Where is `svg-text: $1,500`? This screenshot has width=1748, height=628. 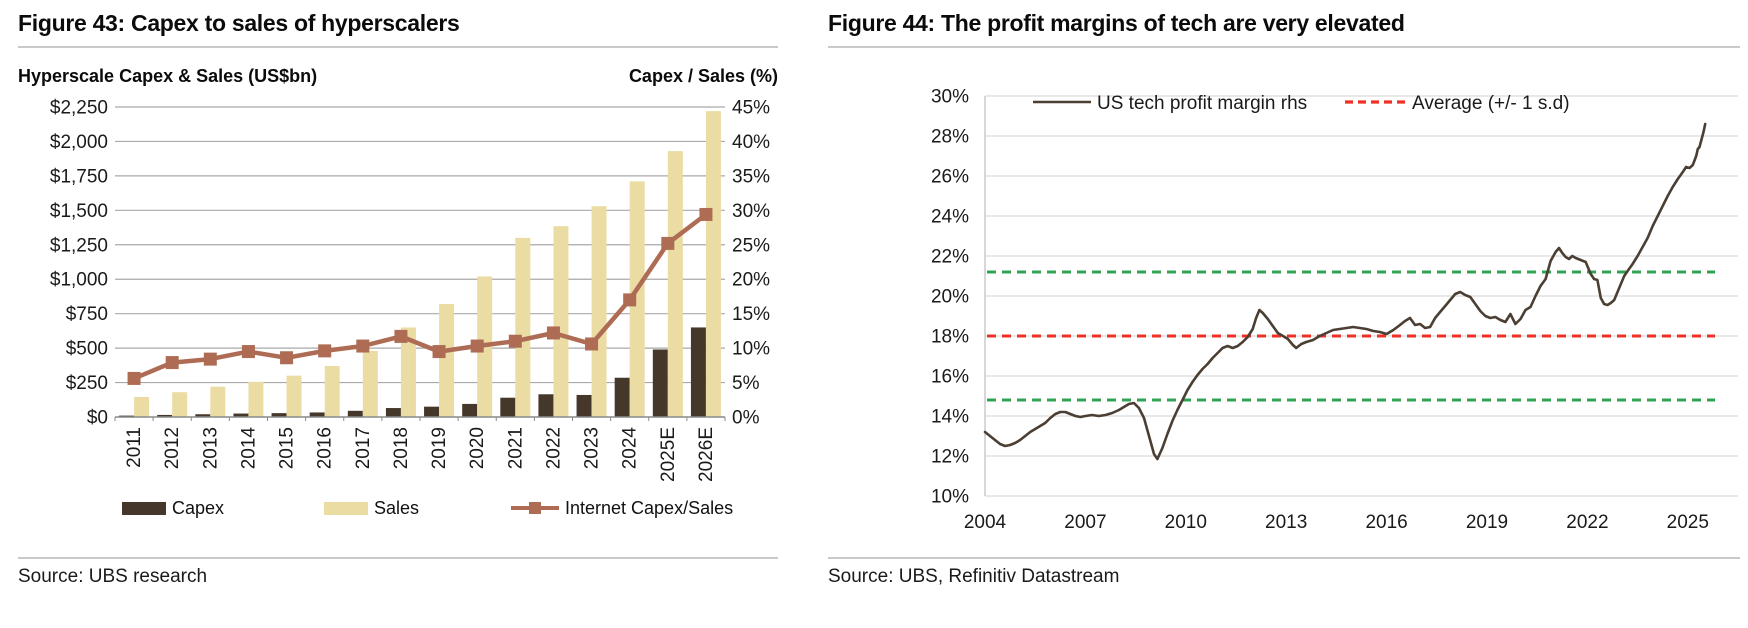
svg-text: $1,500 is located at coordinates (79, 211).